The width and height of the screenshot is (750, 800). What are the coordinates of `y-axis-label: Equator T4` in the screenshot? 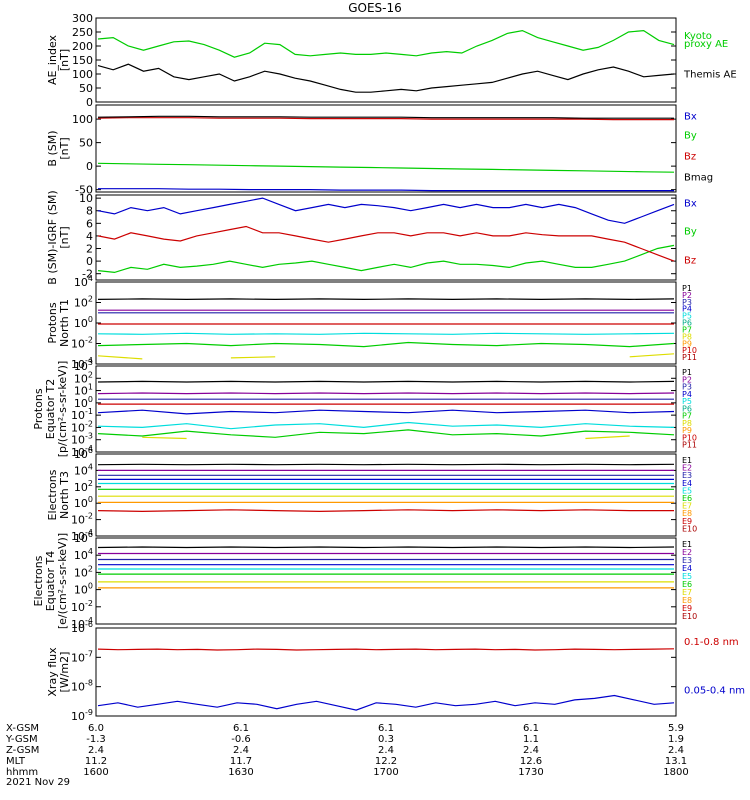 It's located at (50, 581).